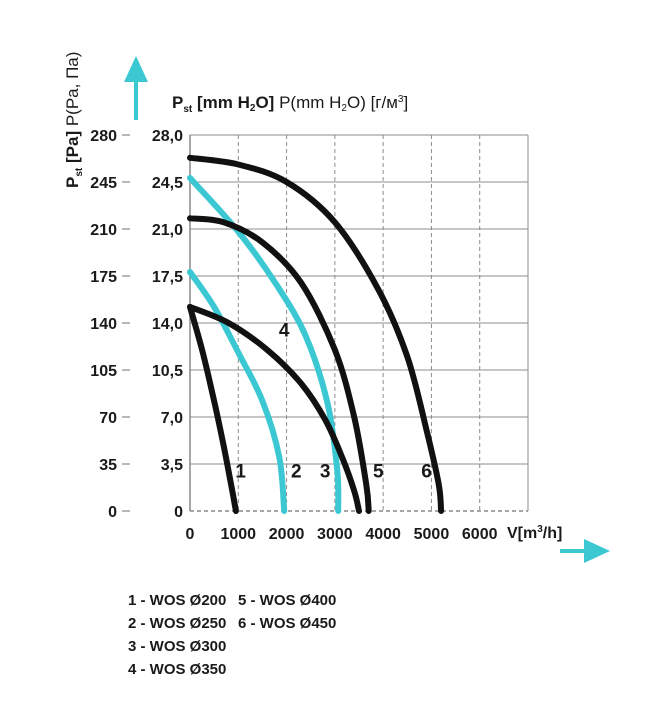 This screenshot has height=723, width=648. Describe the element at coordinates (172, 418) in the screenshot. I see `y-tick-label-mm: 7,0` at that location.